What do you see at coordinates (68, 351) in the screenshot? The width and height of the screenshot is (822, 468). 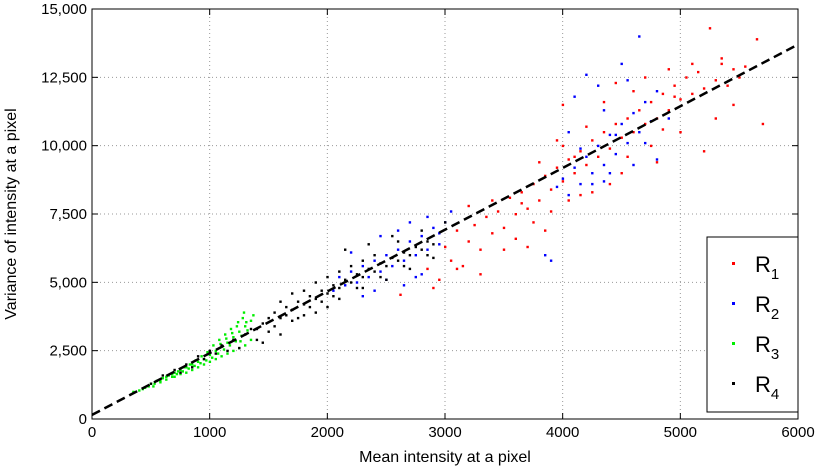 I see `y-tick-label: 2,500` at bounding box center [68, 351].